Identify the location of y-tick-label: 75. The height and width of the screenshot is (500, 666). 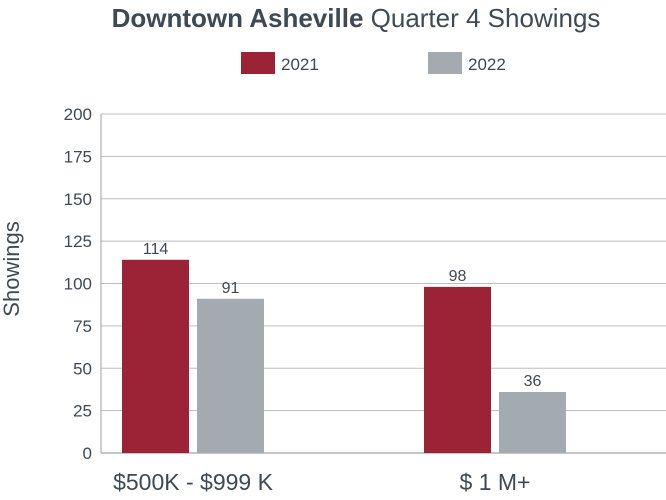
(82, 326).